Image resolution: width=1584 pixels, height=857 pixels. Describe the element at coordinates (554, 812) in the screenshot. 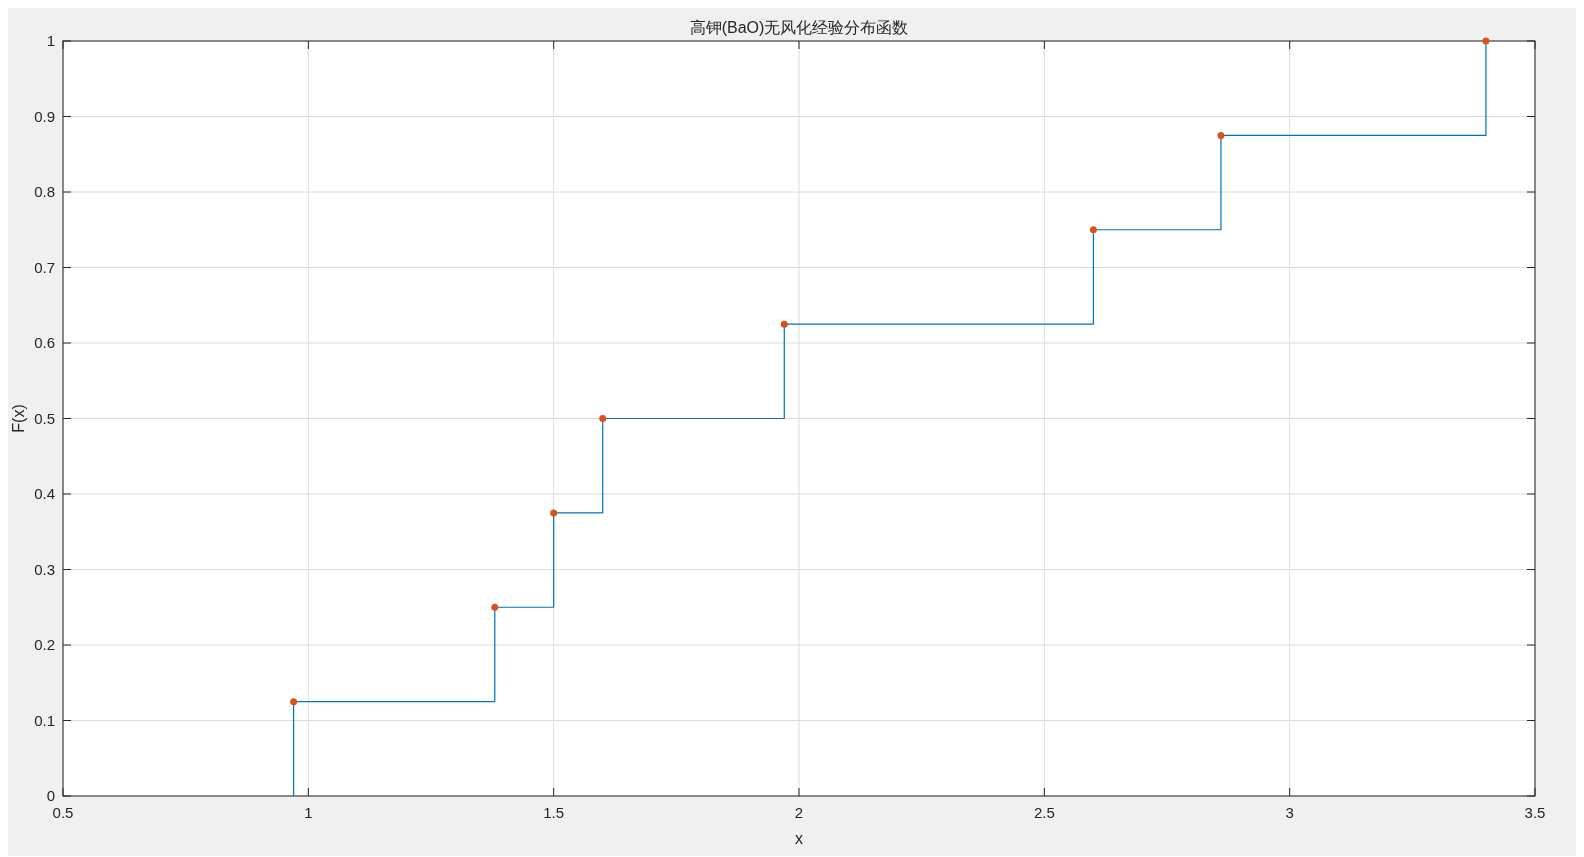

I see `x-tick-label: 1.5` at that location.